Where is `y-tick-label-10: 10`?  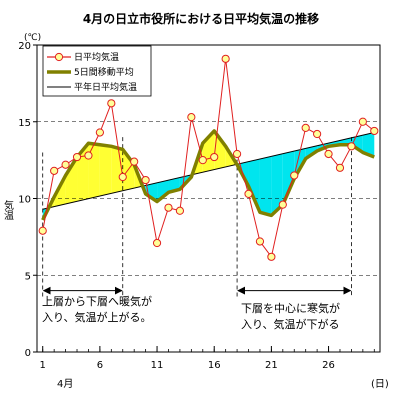
y-tick-label-10: 10 is located at coordinates (24, 200).